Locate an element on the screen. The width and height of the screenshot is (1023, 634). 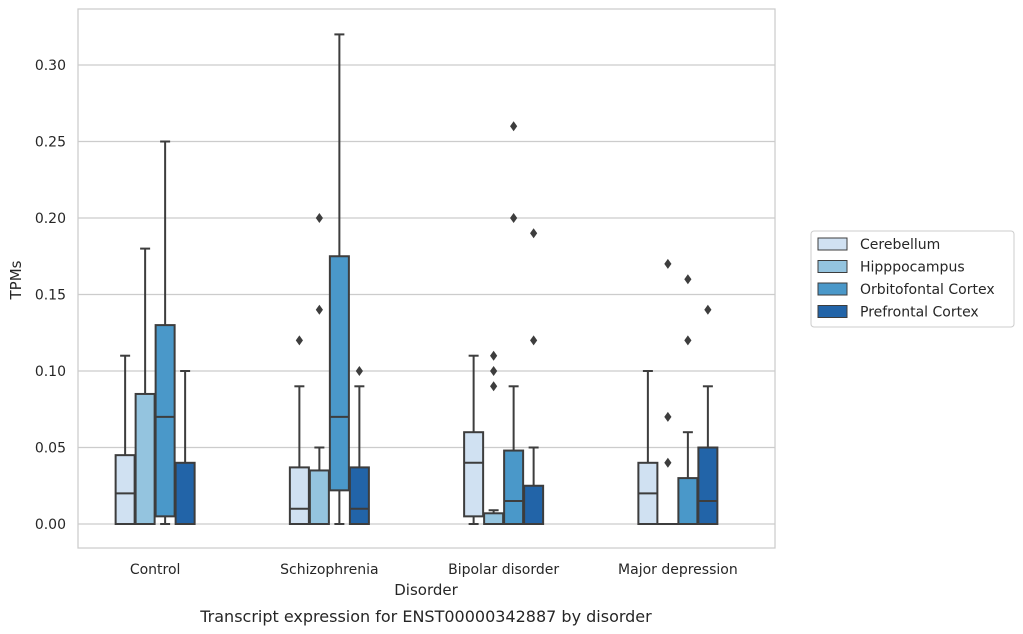
legend-label: Orbitofontal Cortex is located at coordinates (927, 290).